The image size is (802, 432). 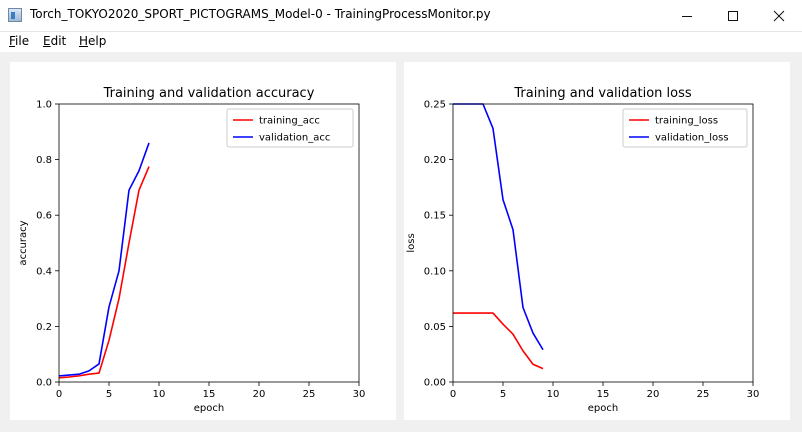 I want to click on chart1-ytick-label-0-10: 0.10, so click(x=435, y=271).